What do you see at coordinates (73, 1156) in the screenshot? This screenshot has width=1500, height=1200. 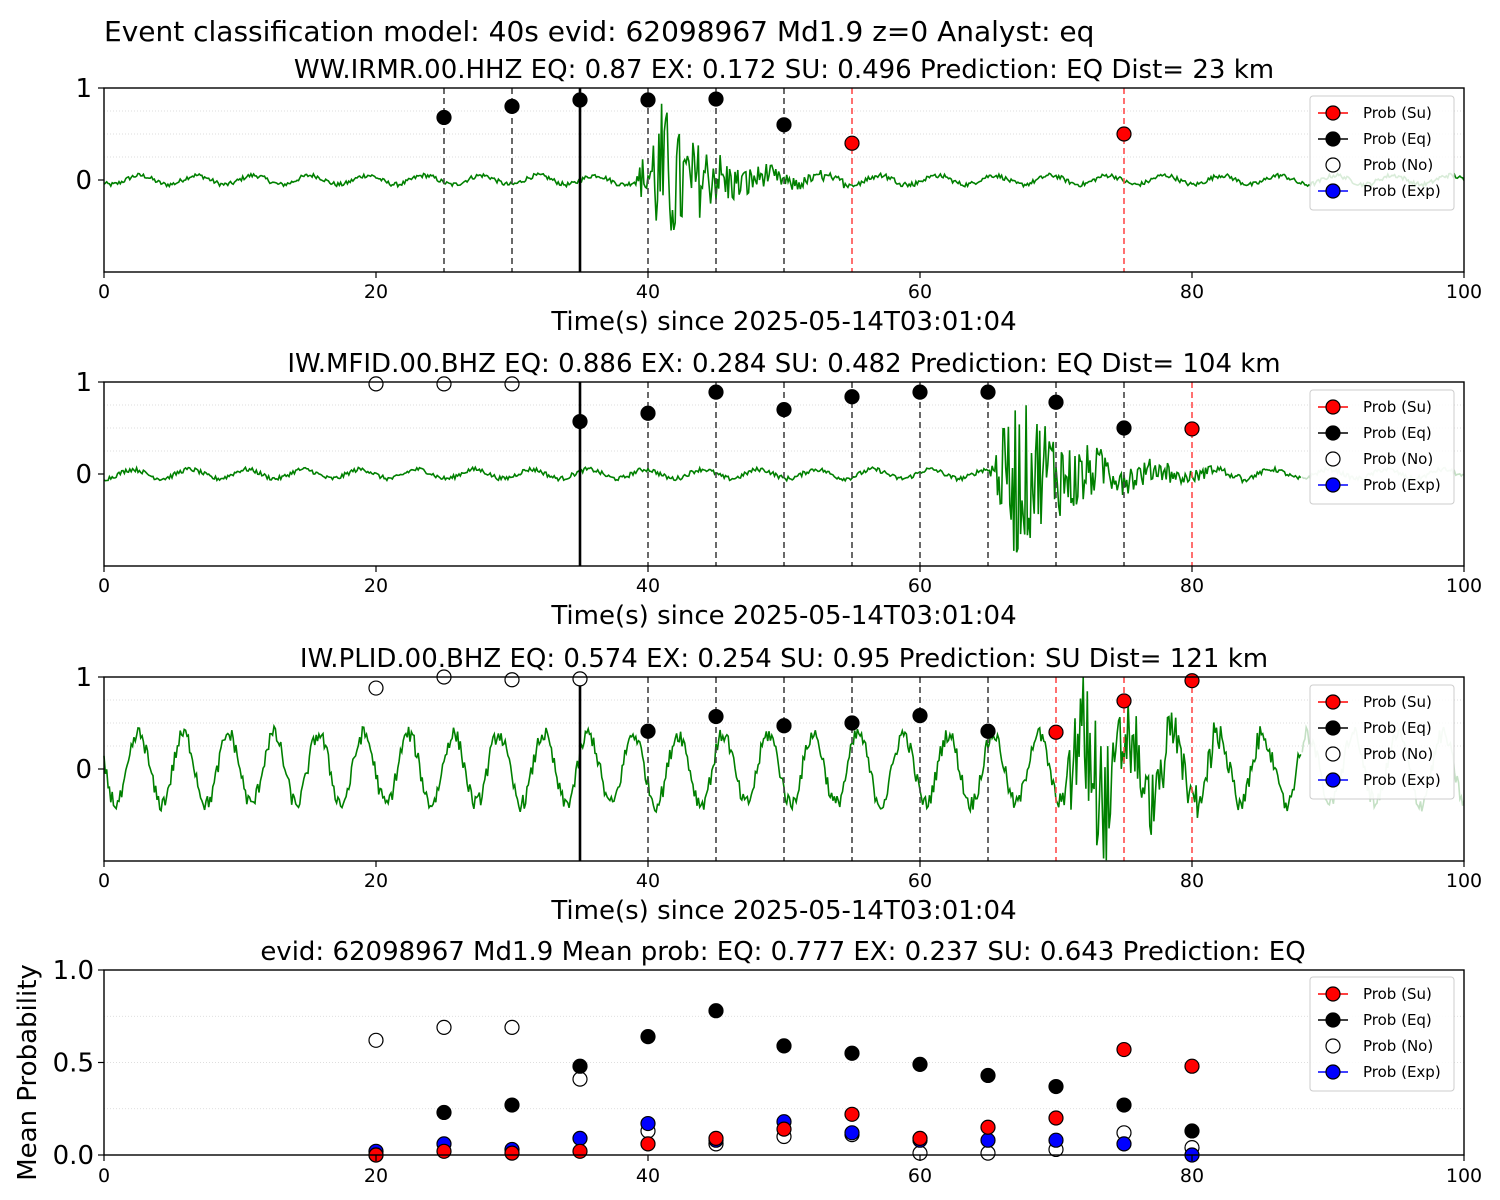 I see `y-tick-label: 0.0` at bounding box center [73, 1156].